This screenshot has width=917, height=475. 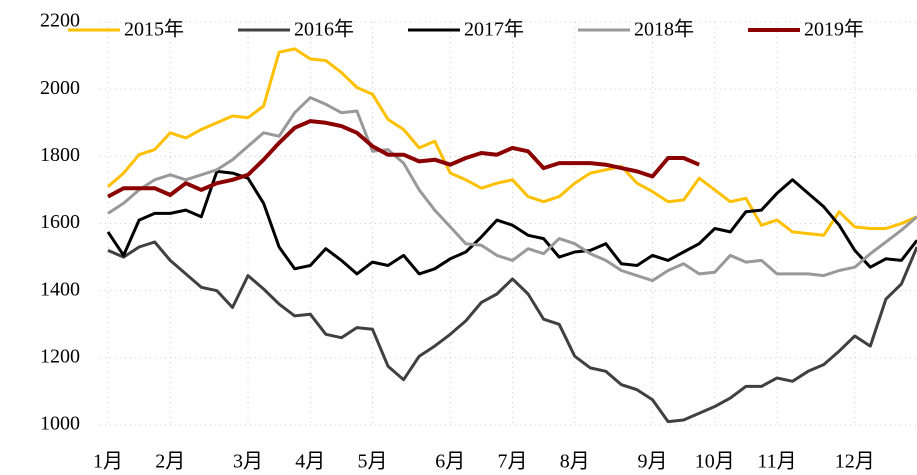 What do you see at coordinates (855, 462) in the screenshot?
I see `x-tick-label: 12月` at bounding box center [855, 462].